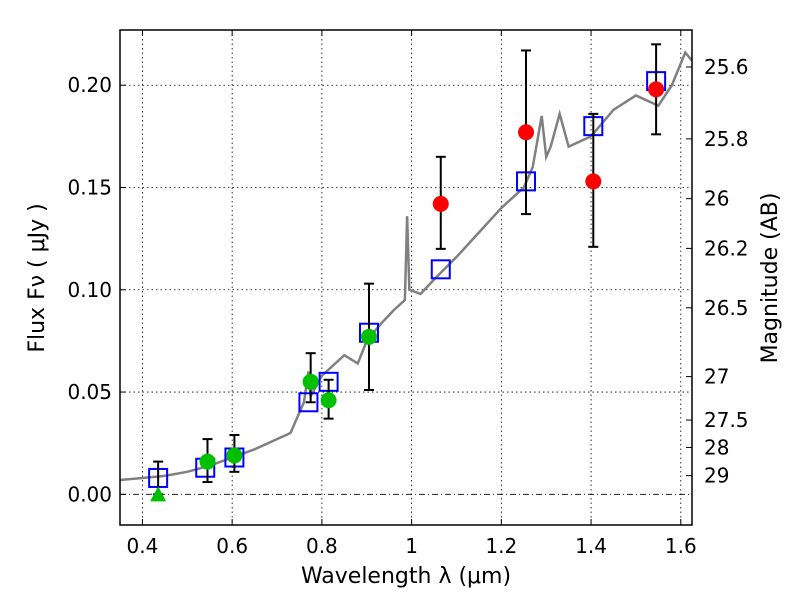  Describe the element at coordinates (37, 277) in the screenshot. I see `y-axis-label: Flux Fν ( μJy )` at that location.